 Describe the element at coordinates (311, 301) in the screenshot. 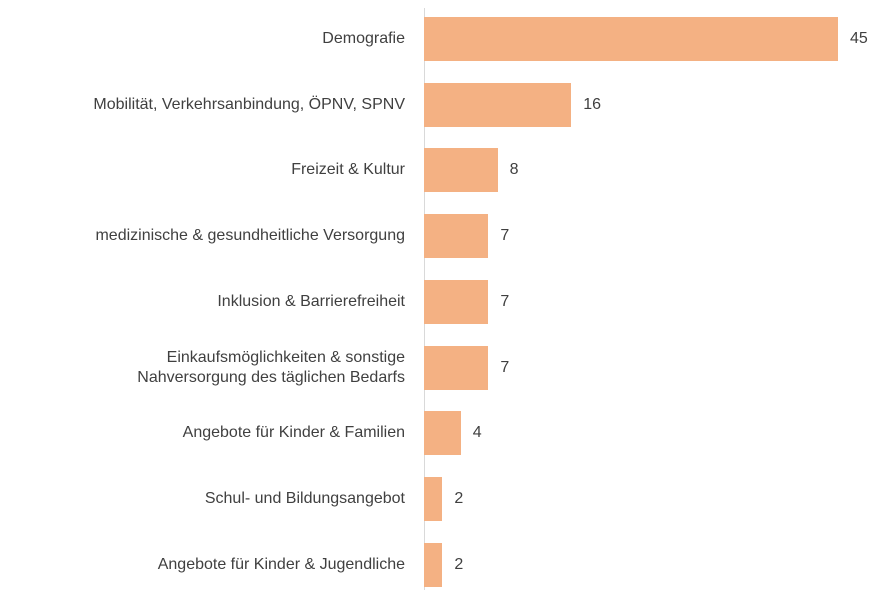

I see `category-label: Inklusion & Barrierefreiheit` at that location.